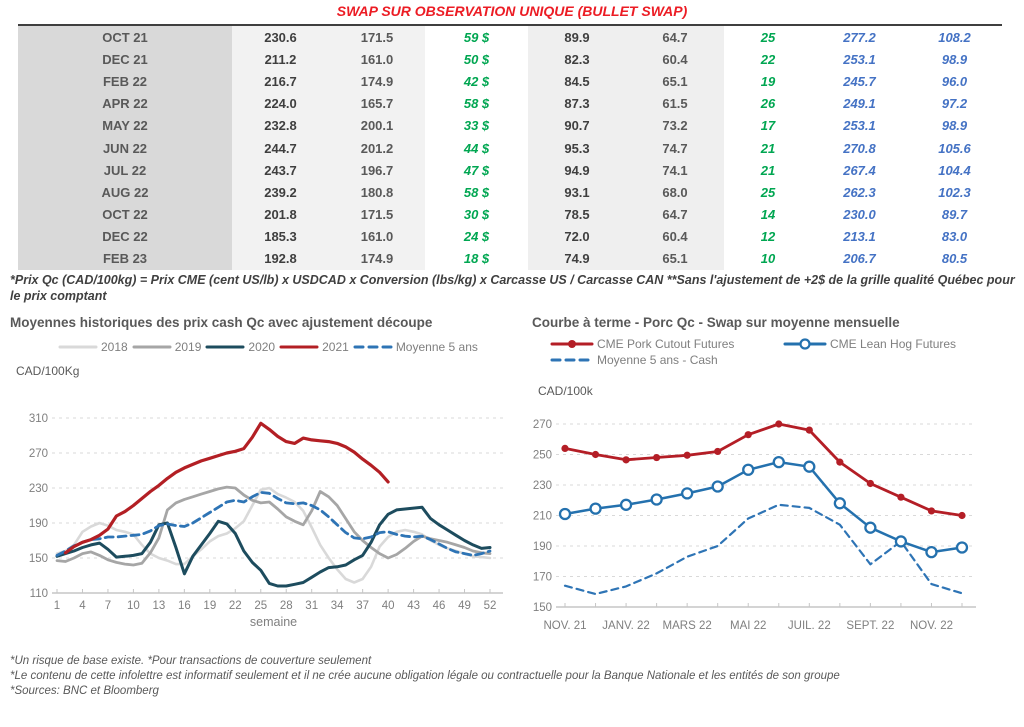 The height and width of the screenshot is (727, 1024). Describe the element at coordinates (675, 37) in the screenshot. I see `table-cell-value: 64.7` at that location.